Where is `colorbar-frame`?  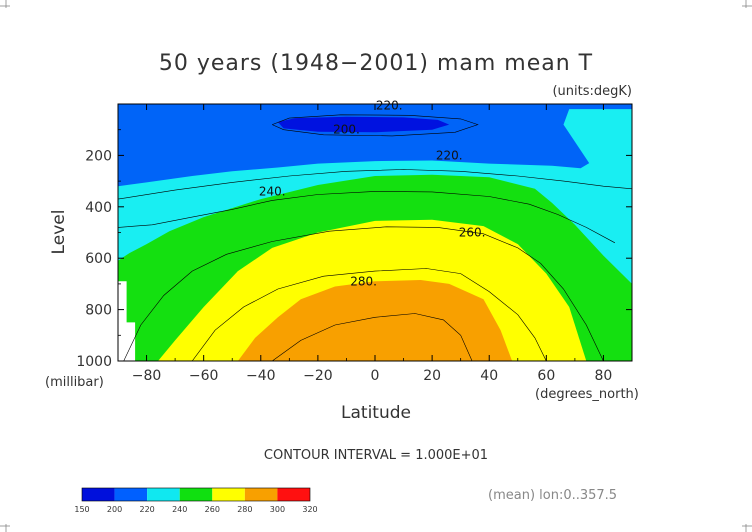 colorbar-frame is located at coordinates (196, 494).